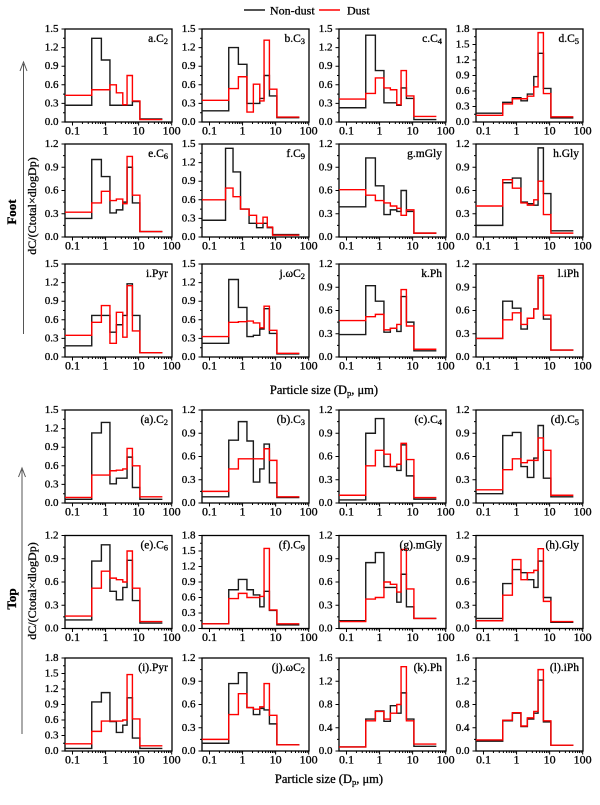  Describe the element at coordinates (432, 39) in the screenshot. I see `svg-text: c.C4` at that location.